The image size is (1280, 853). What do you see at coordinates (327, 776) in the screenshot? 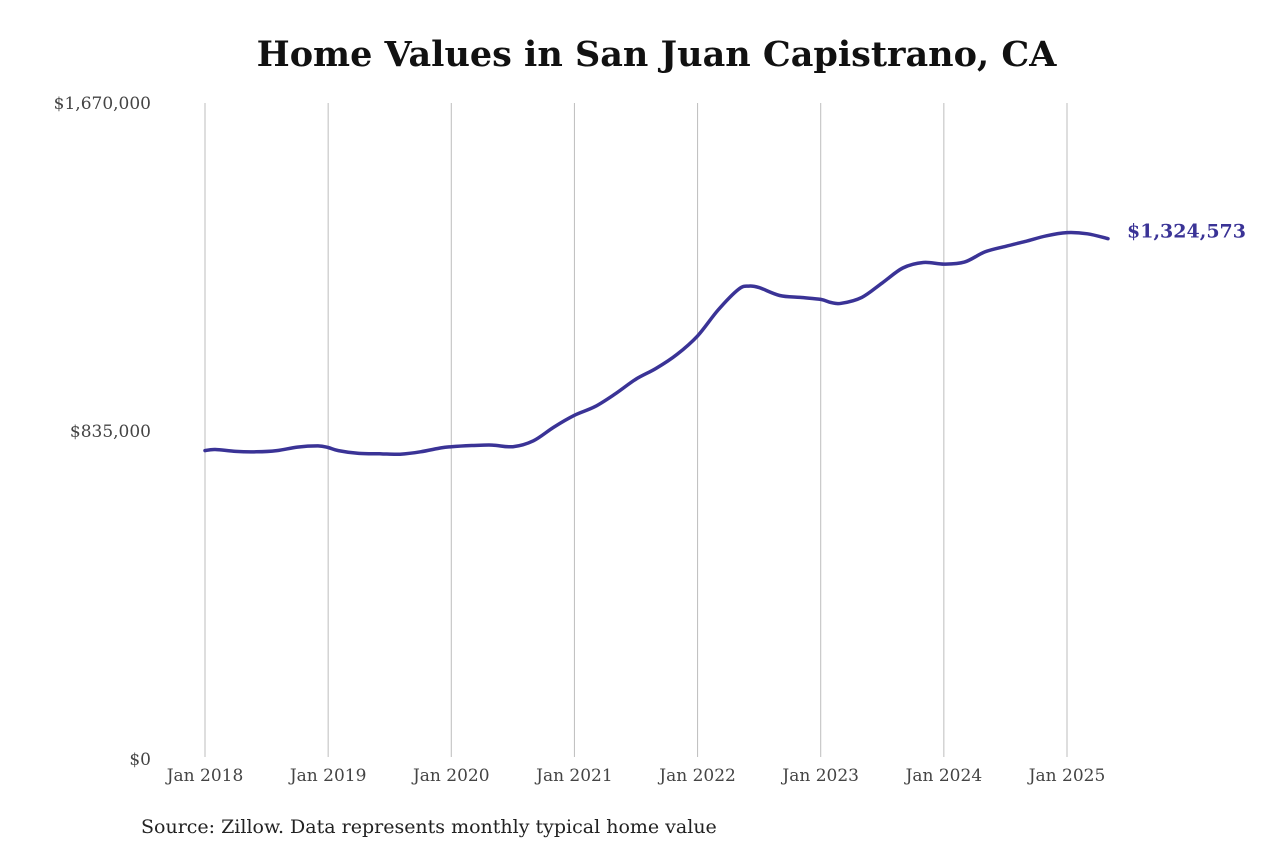
I see `x-tick-label: Jan 2019` at bounding box center [327, 776].